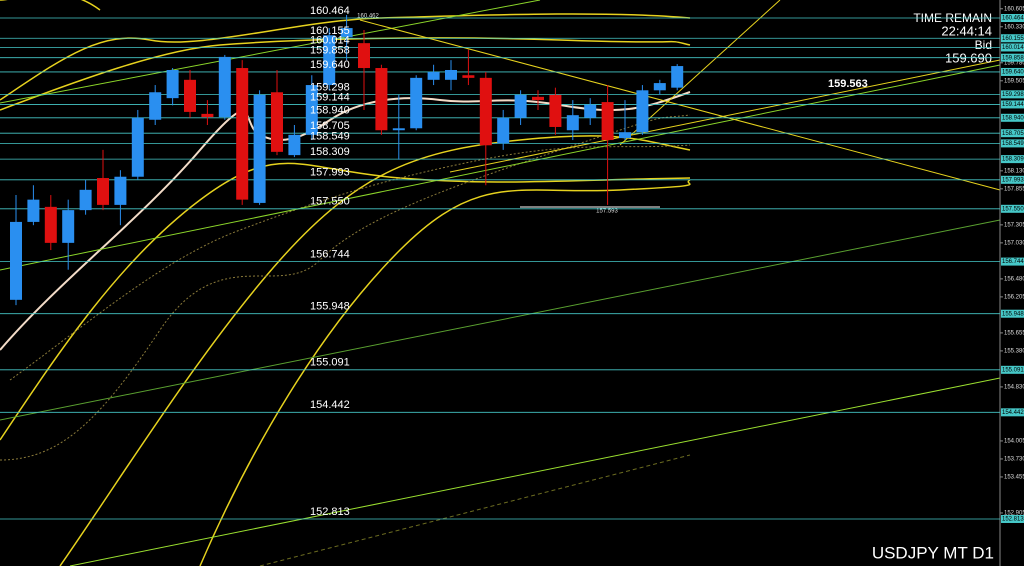 The width and height of the screenshot is (1024, 566). What do you see at coordinates (1013, 314) in the screenshot?
I see `price-level-badge-label: 155.948` at bounding box center [1013, 314].